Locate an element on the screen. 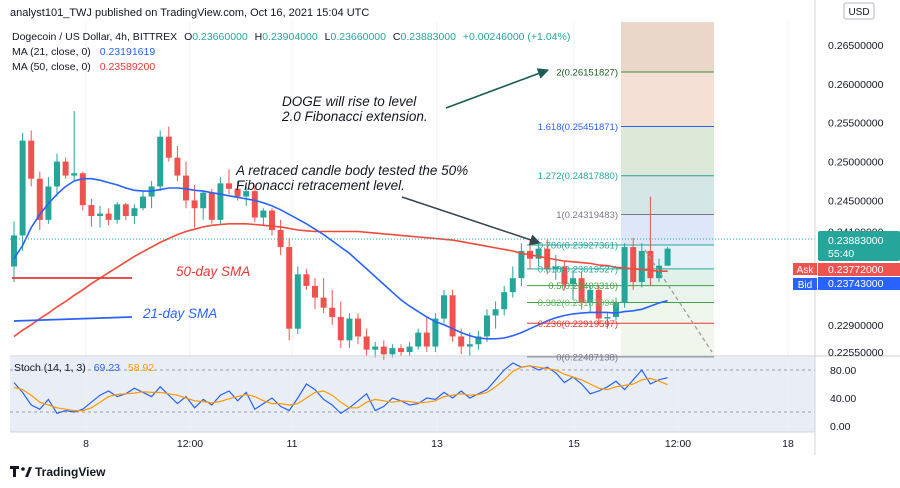 Image resolution: width=900 pixels, height=488 pixels. fibonacci-zones is located at coordinates (667, 189).